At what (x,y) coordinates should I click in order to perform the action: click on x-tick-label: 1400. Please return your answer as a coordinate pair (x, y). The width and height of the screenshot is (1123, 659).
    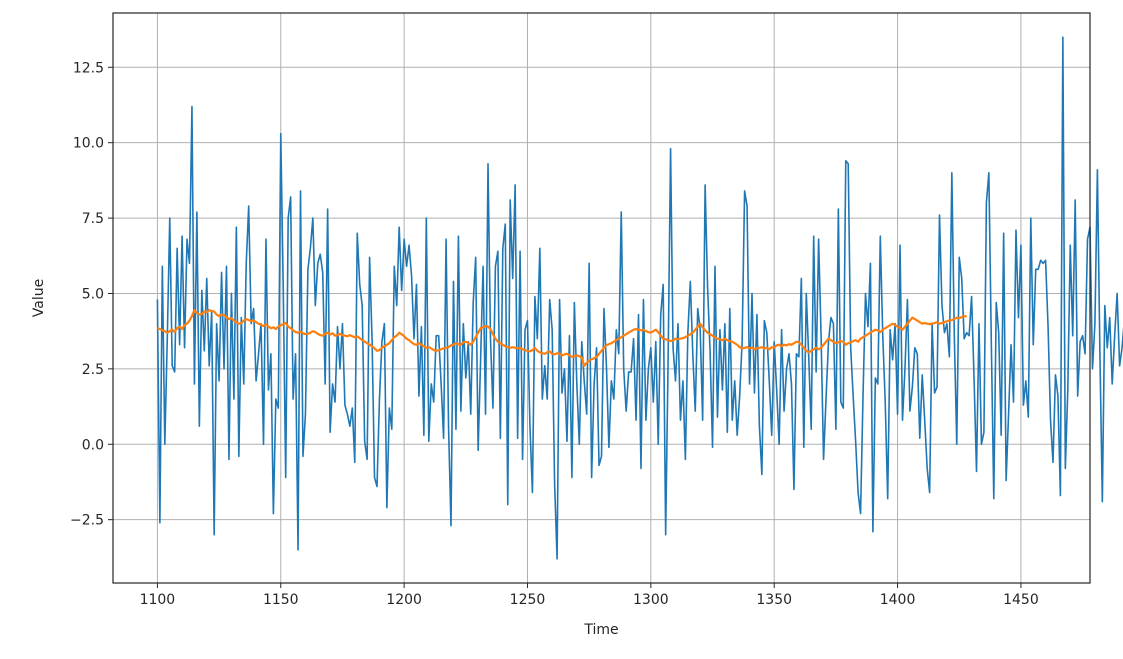
    Looking at the image, I should click on (898, 600).